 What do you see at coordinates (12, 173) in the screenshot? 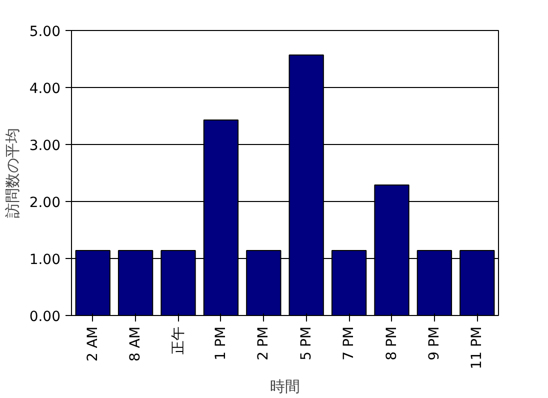
I see `y-axis-title: 訪問数の平均` at bounding box center [12, 173].